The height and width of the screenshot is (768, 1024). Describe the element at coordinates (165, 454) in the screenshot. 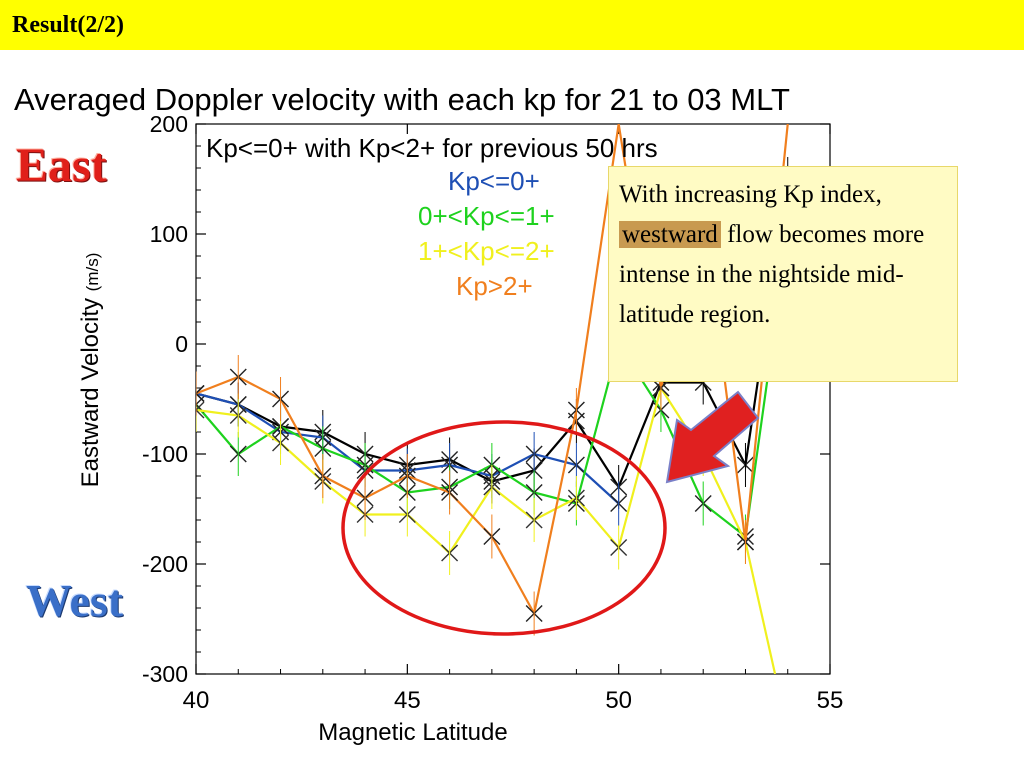

I see `y-tick-label: -100` at that location.